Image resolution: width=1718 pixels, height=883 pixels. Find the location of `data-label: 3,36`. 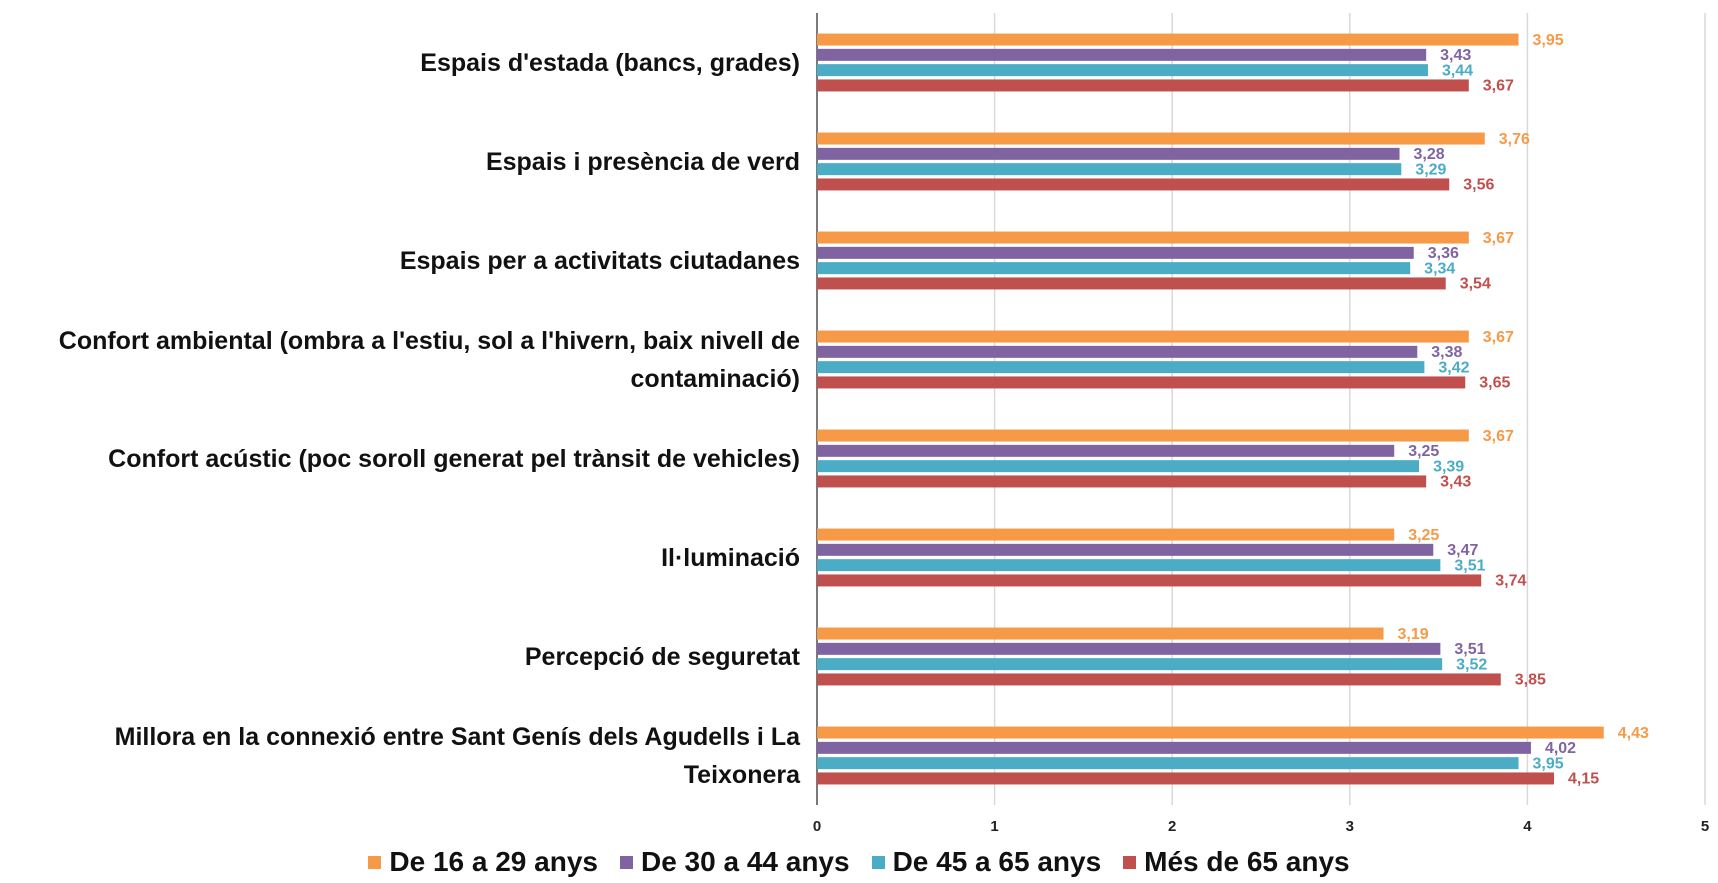

data-label: 3,36 is located at coordinates (1443, 253).